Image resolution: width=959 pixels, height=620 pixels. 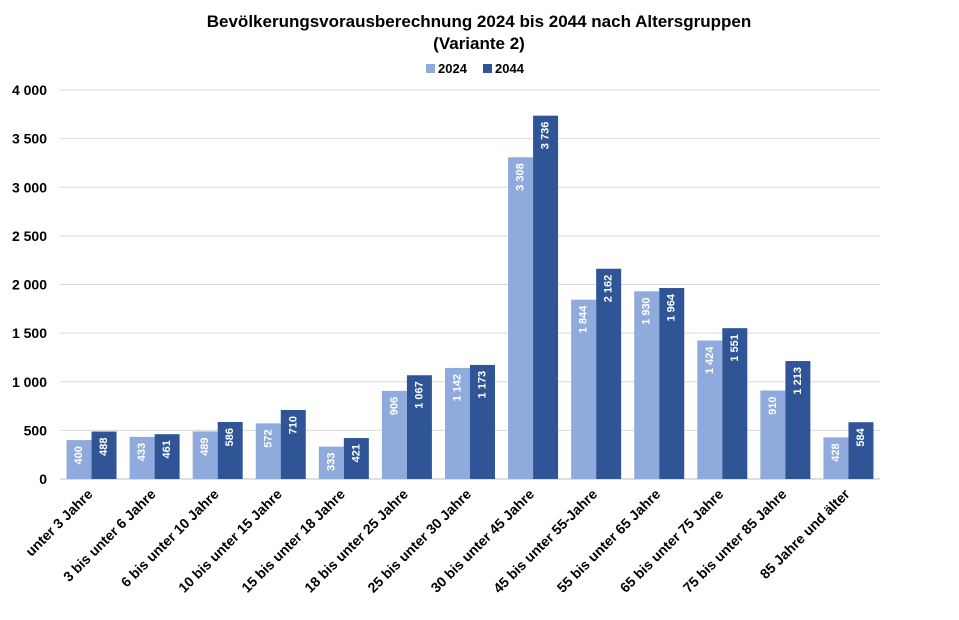 What do you see at coordinates (672, 541) in the screenshot?
I see `category-label: 65 bis unter 75 Jahre` at bounding box center [672, 541].